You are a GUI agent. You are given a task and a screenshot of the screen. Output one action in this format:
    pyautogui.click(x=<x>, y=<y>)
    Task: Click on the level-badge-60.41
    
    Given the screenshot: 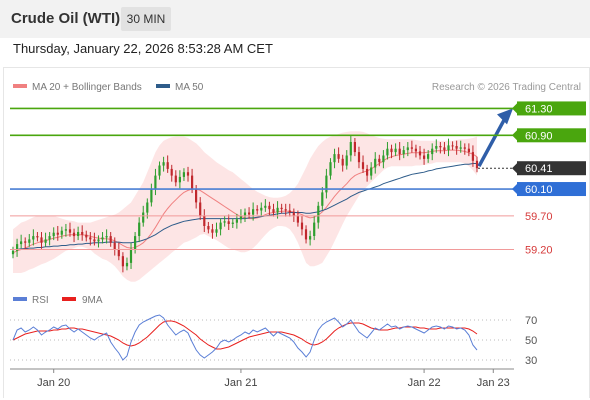 What is the action you would take?
    pyautogui.click(x=551, y=168)
    